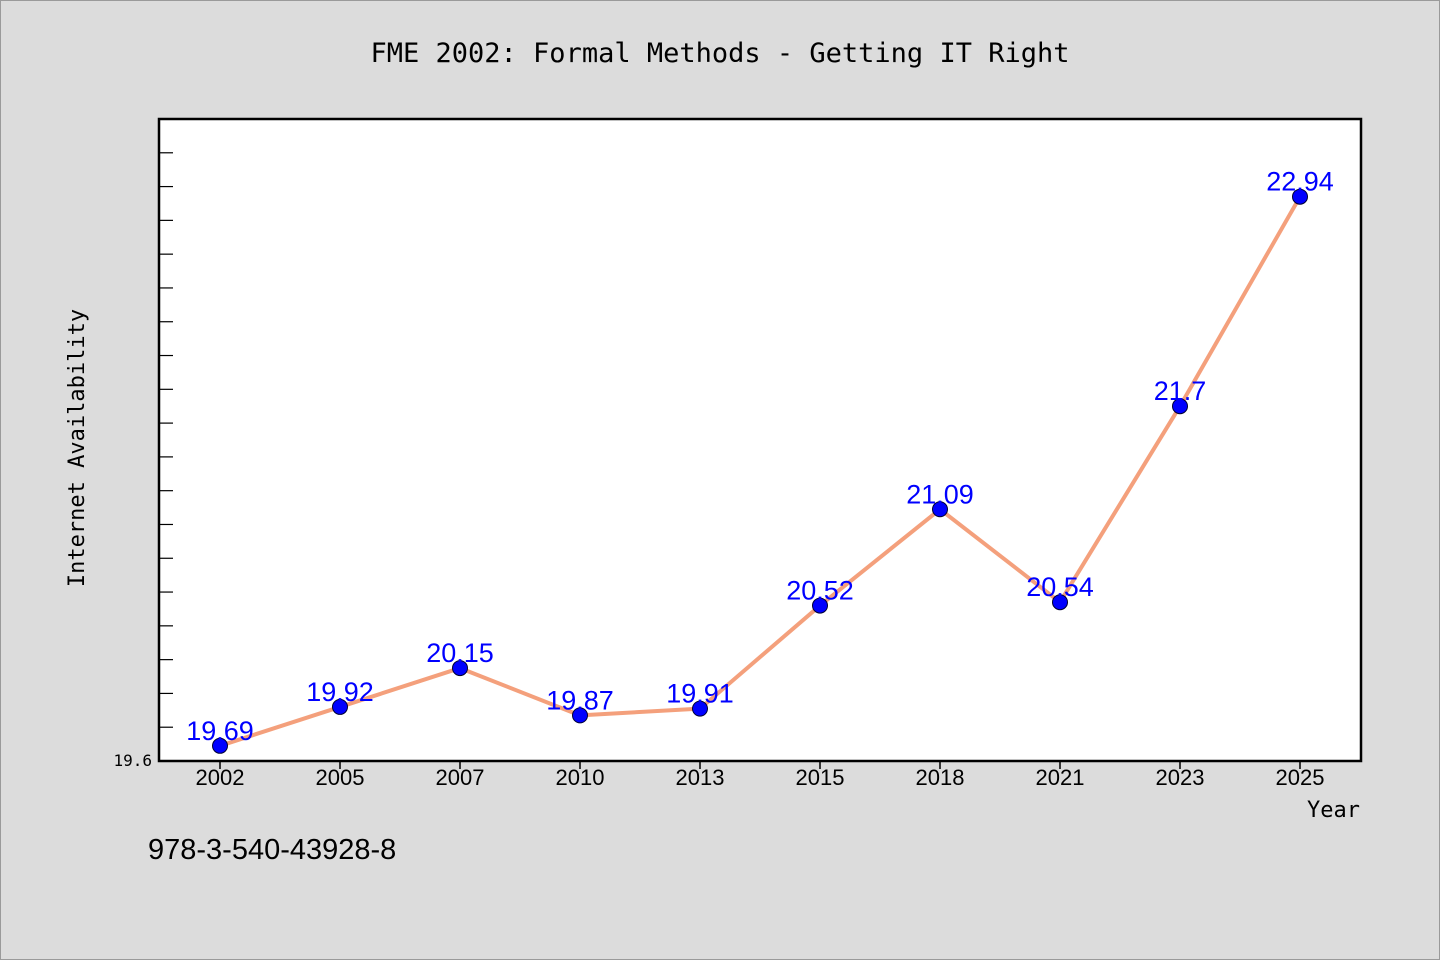 The width and height of the screenshot is (1440, 960). What do you see at coordinates (220, 731) in the screenshot?
I see `data-label: 19.69` at bounding box center [220, 731].